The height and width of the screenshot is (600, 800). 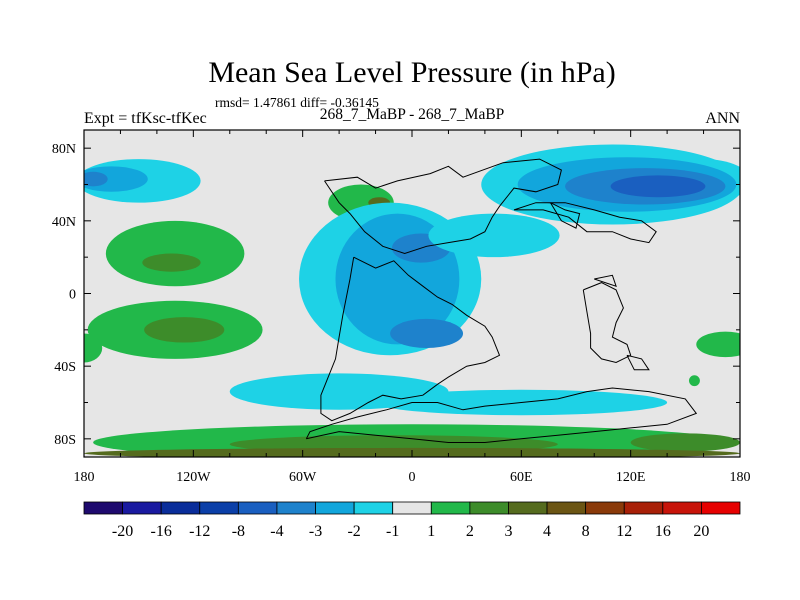 What do you see at coordinates (353, 531) in the screenshot?
I see `colorbar-label: -2` at bounding box center [353, 531].